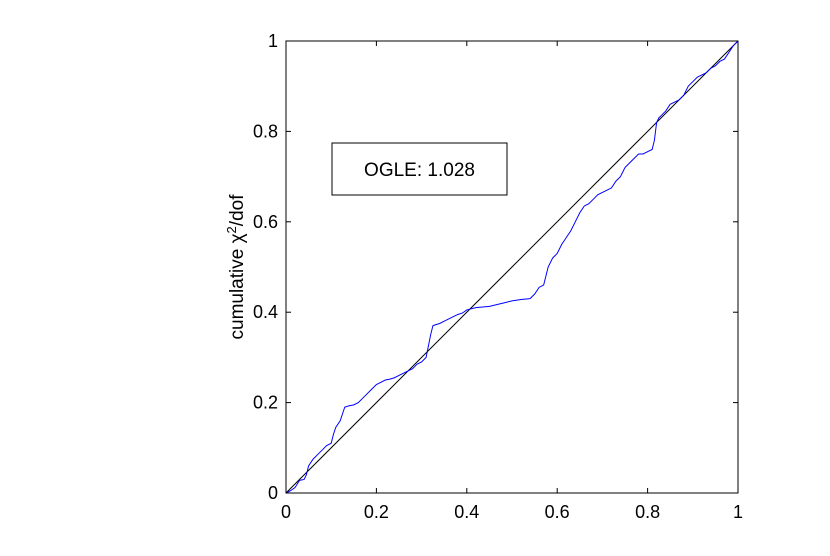  I want to click on y-axis-title-superscript: 2, so click(231, 229).